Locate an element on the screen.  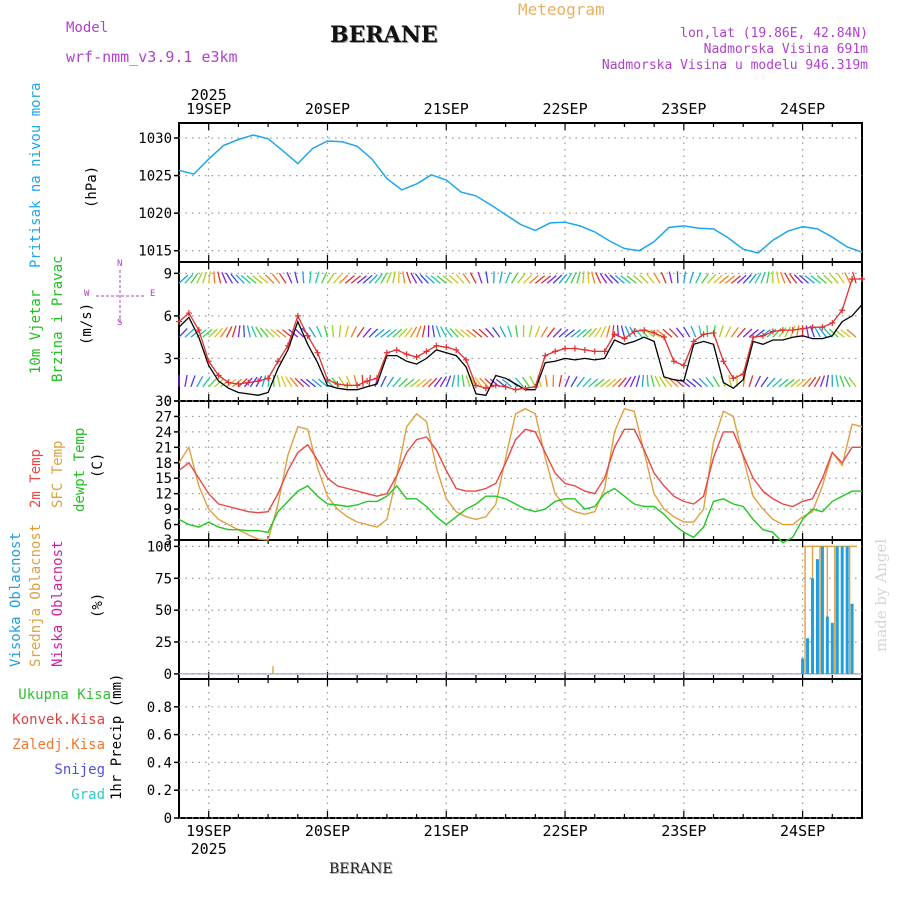
ytick-label-temperature: 9 is located at coordinates (168, 510).